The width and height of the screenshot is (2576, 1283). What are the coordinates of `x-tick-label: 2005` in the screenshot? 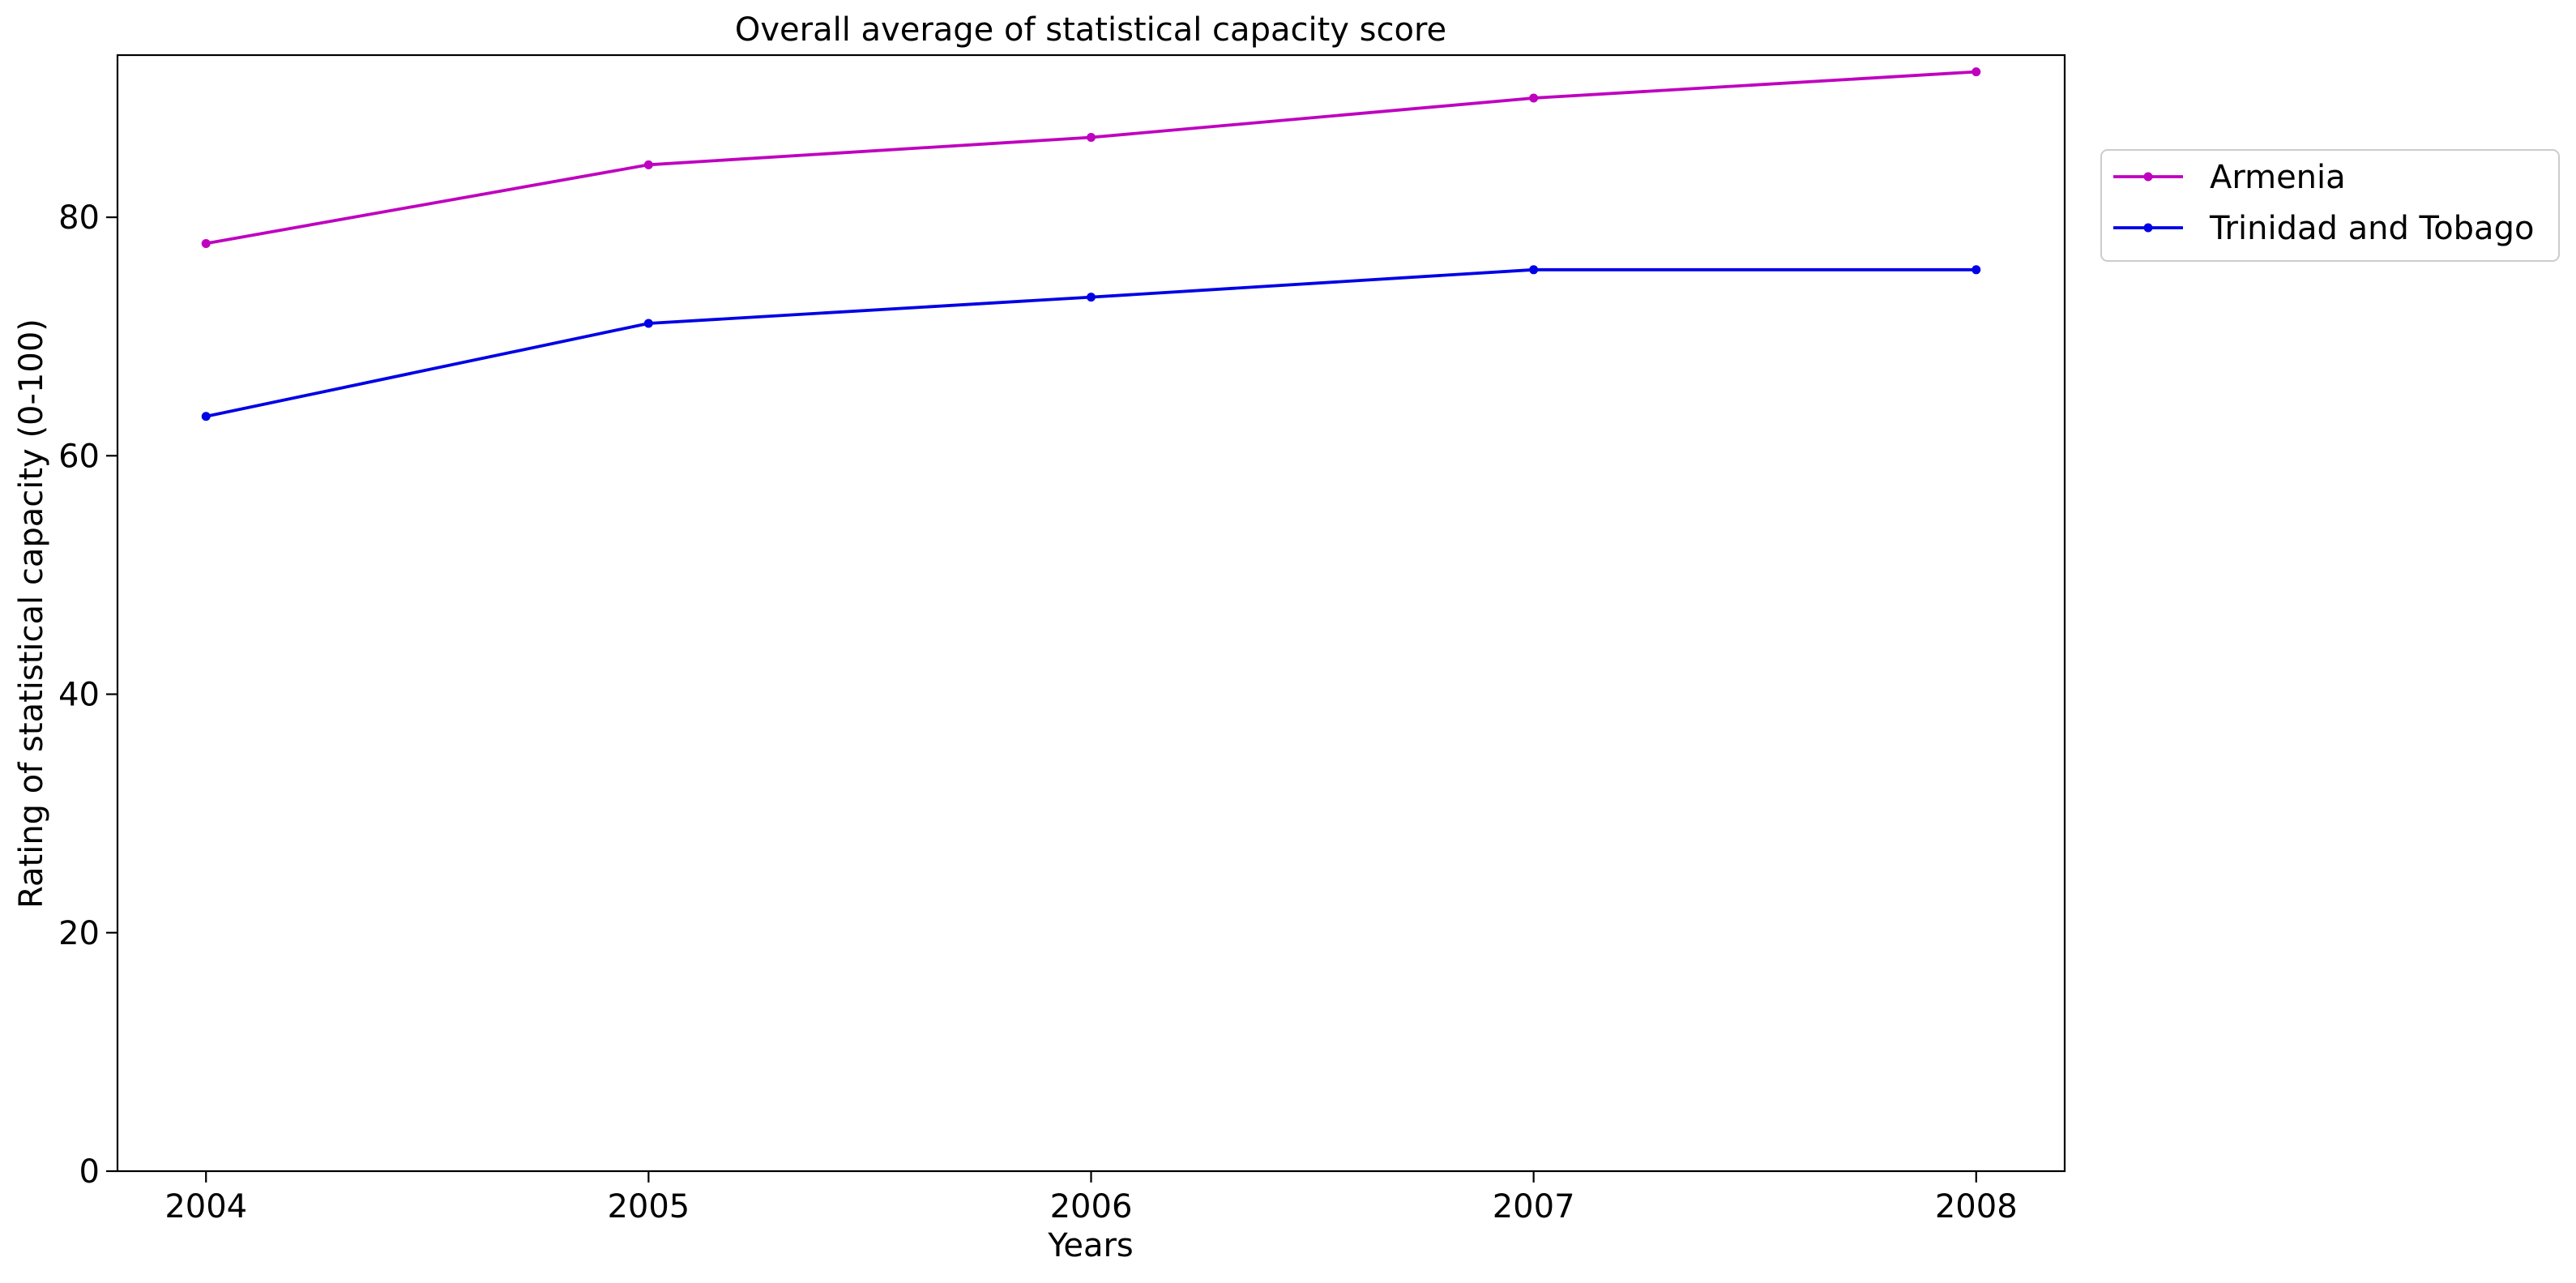 It's located at (648, 1206).